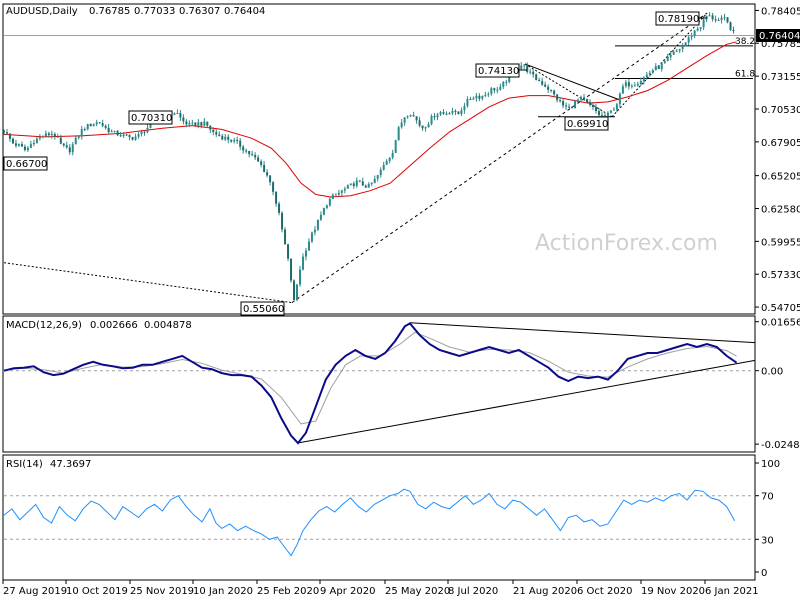 This screenshot has width=800, height=600. What do you see at coordinates (97, 591) in the screenshot?
I see `date-tick-label-1: 10 Oct 2019` at bounding box center [97, 591].